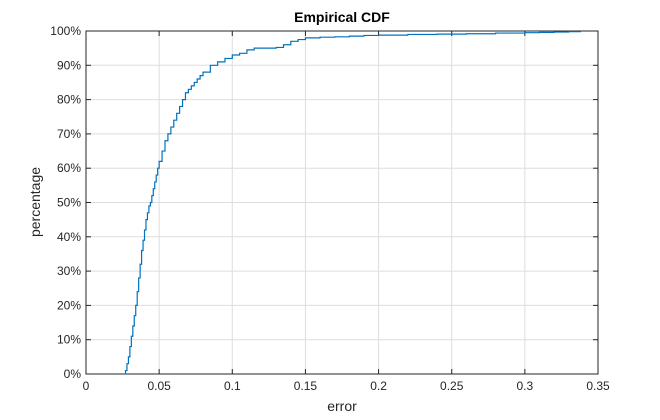 This screenshot has height=420, width=660. What do you see at coordinates (69, 305) in the screenshot?
I see `y-tick-label: 20%` at bounding box center [69, 305].